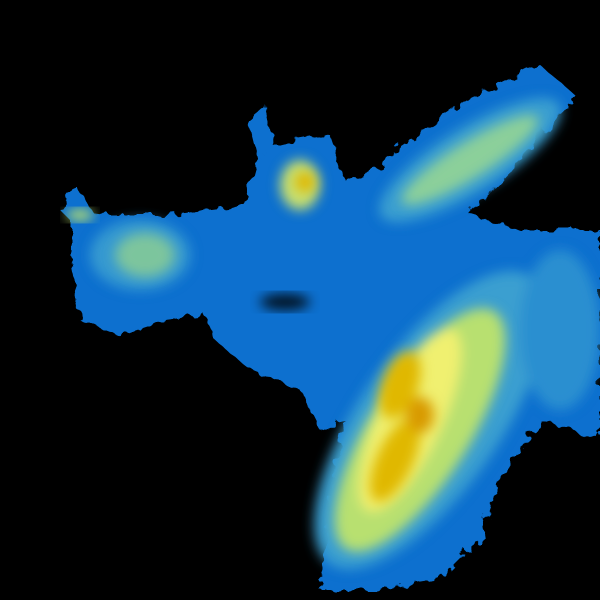 This screenshot has height=600, width=600. I want to click on echo-west-tip-core, so click(80, 215).